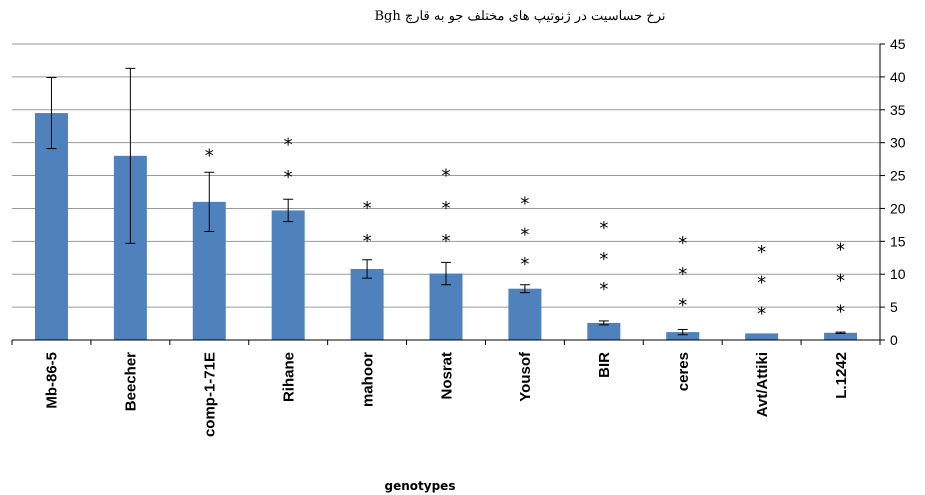 This screenshot has height=495, width=925. Describe the element at coordinates (894, 307) in the screenshot. I see `y-tick-label: 5` at that location.